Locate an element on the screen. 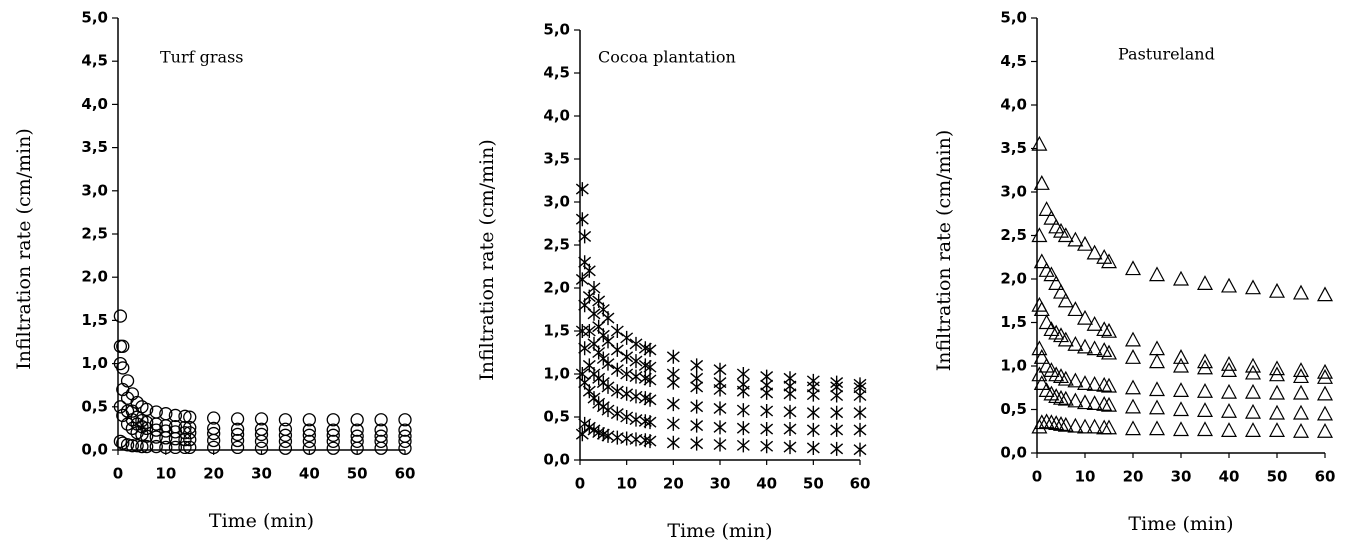 The image size is (1348, 547). x-tick-label: 10 is located at coordinates (1085, 477).